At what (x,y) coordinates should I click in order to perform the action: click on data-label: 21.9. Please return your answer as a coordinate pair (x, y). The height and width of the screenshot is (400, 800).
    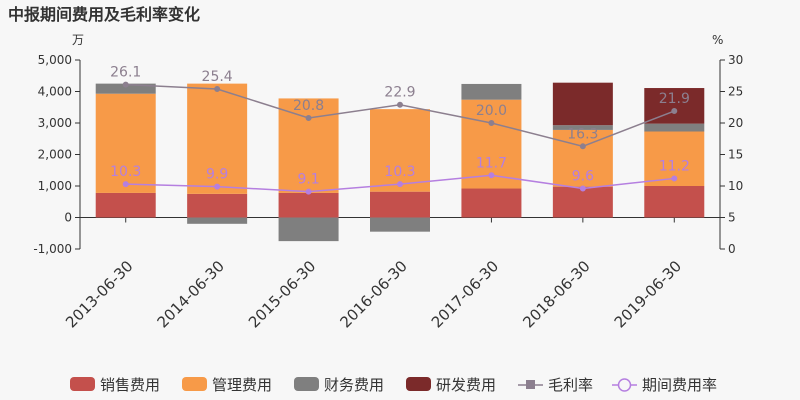
    Looking at the image, I should click on (674, 99).